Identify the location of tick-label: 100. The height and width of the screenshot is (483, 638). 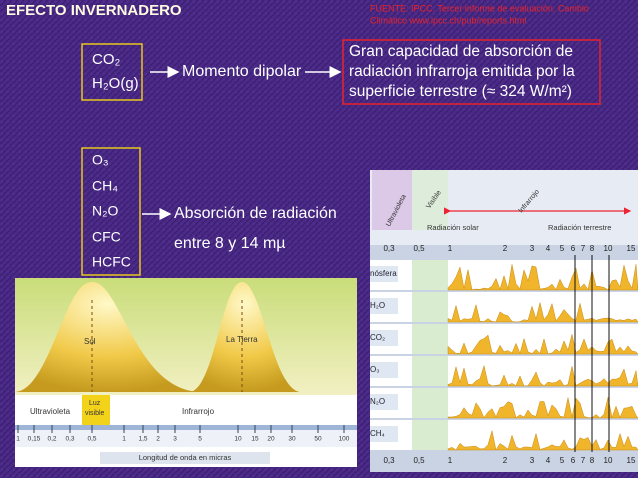
(344, 439).